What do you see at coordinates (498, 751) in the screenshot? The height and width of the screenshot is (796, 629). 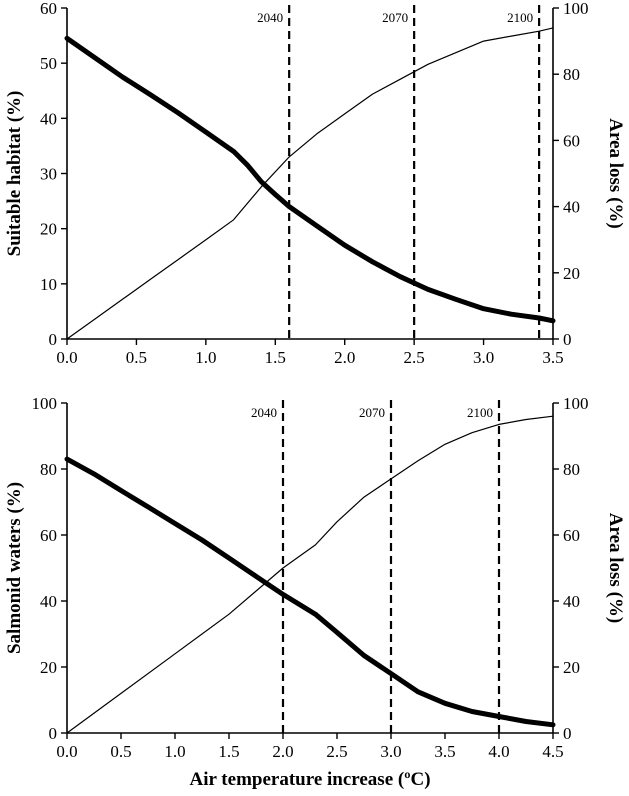 I see `x-tick-label: 4.0` at bounding box center [498, 751].